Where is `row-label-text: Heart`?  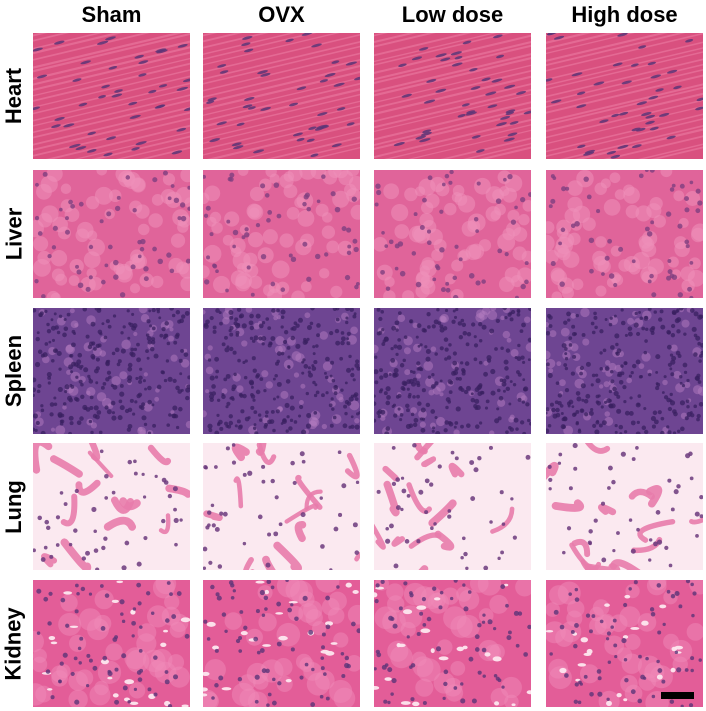
row-label-text: Heart is located at coordinates (13, 96).